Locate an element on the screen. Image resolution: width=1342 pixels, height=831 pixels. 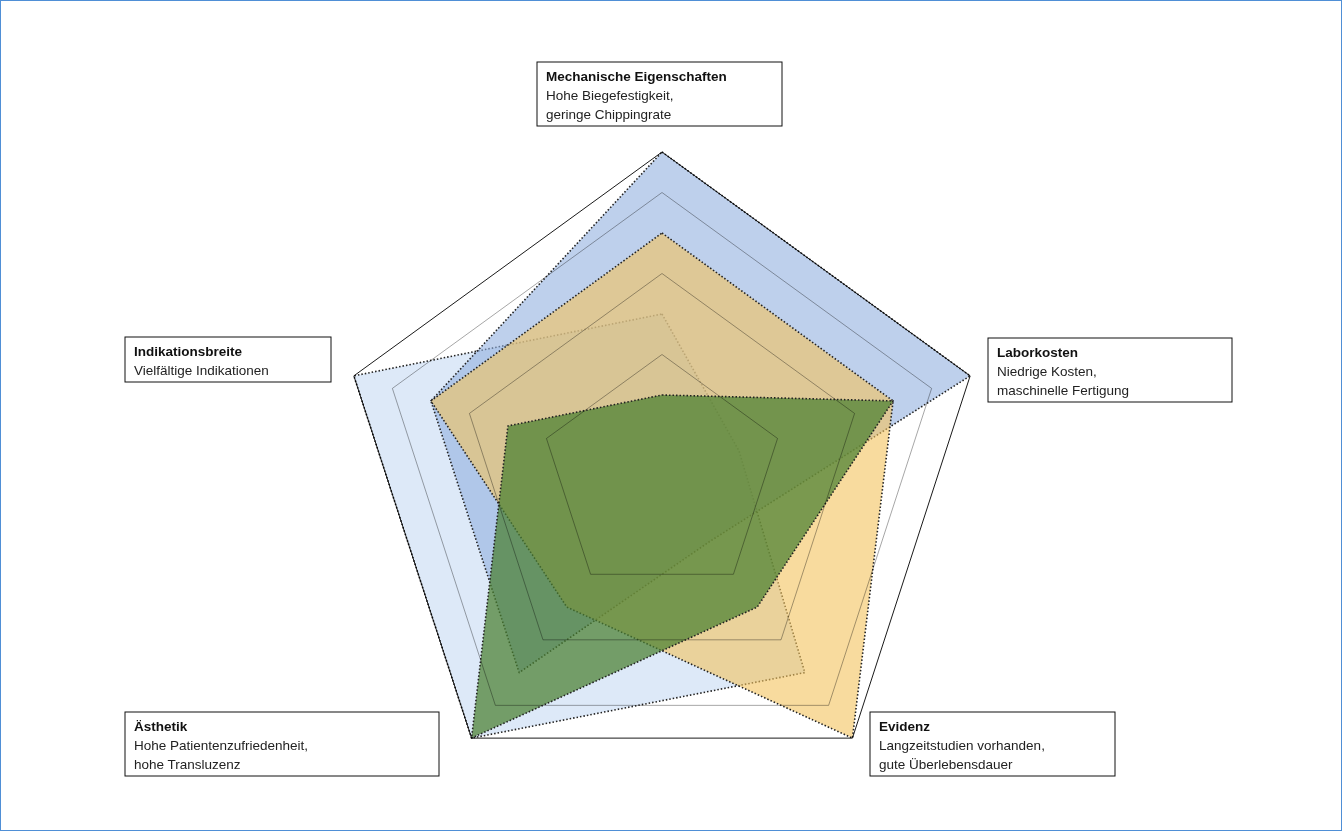
spoke-label: Indikationsbreite is located at coordinates (188, 351).